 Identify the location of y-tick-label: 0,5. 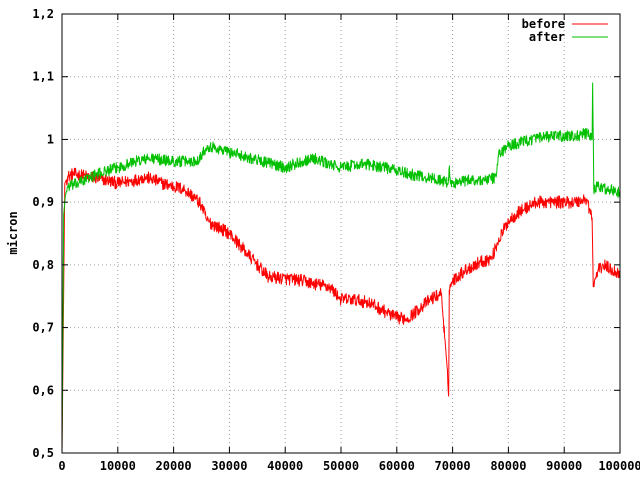
(43, 453).